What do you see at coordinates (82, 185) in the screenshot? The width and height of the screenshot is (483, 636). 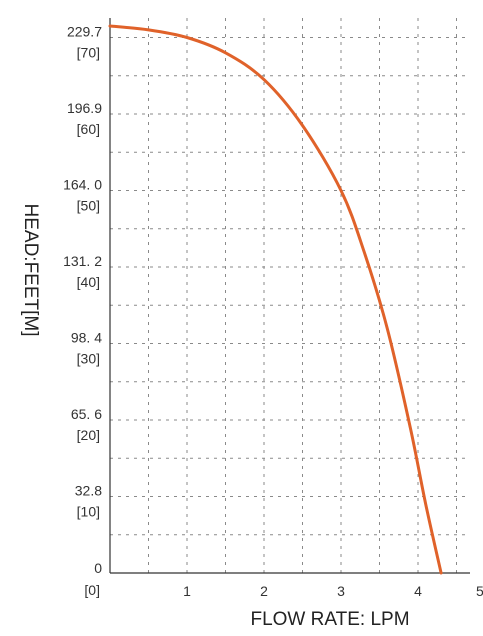 I see `y-tick-label-feet: 164. 0` at bounding box center [82, 185].